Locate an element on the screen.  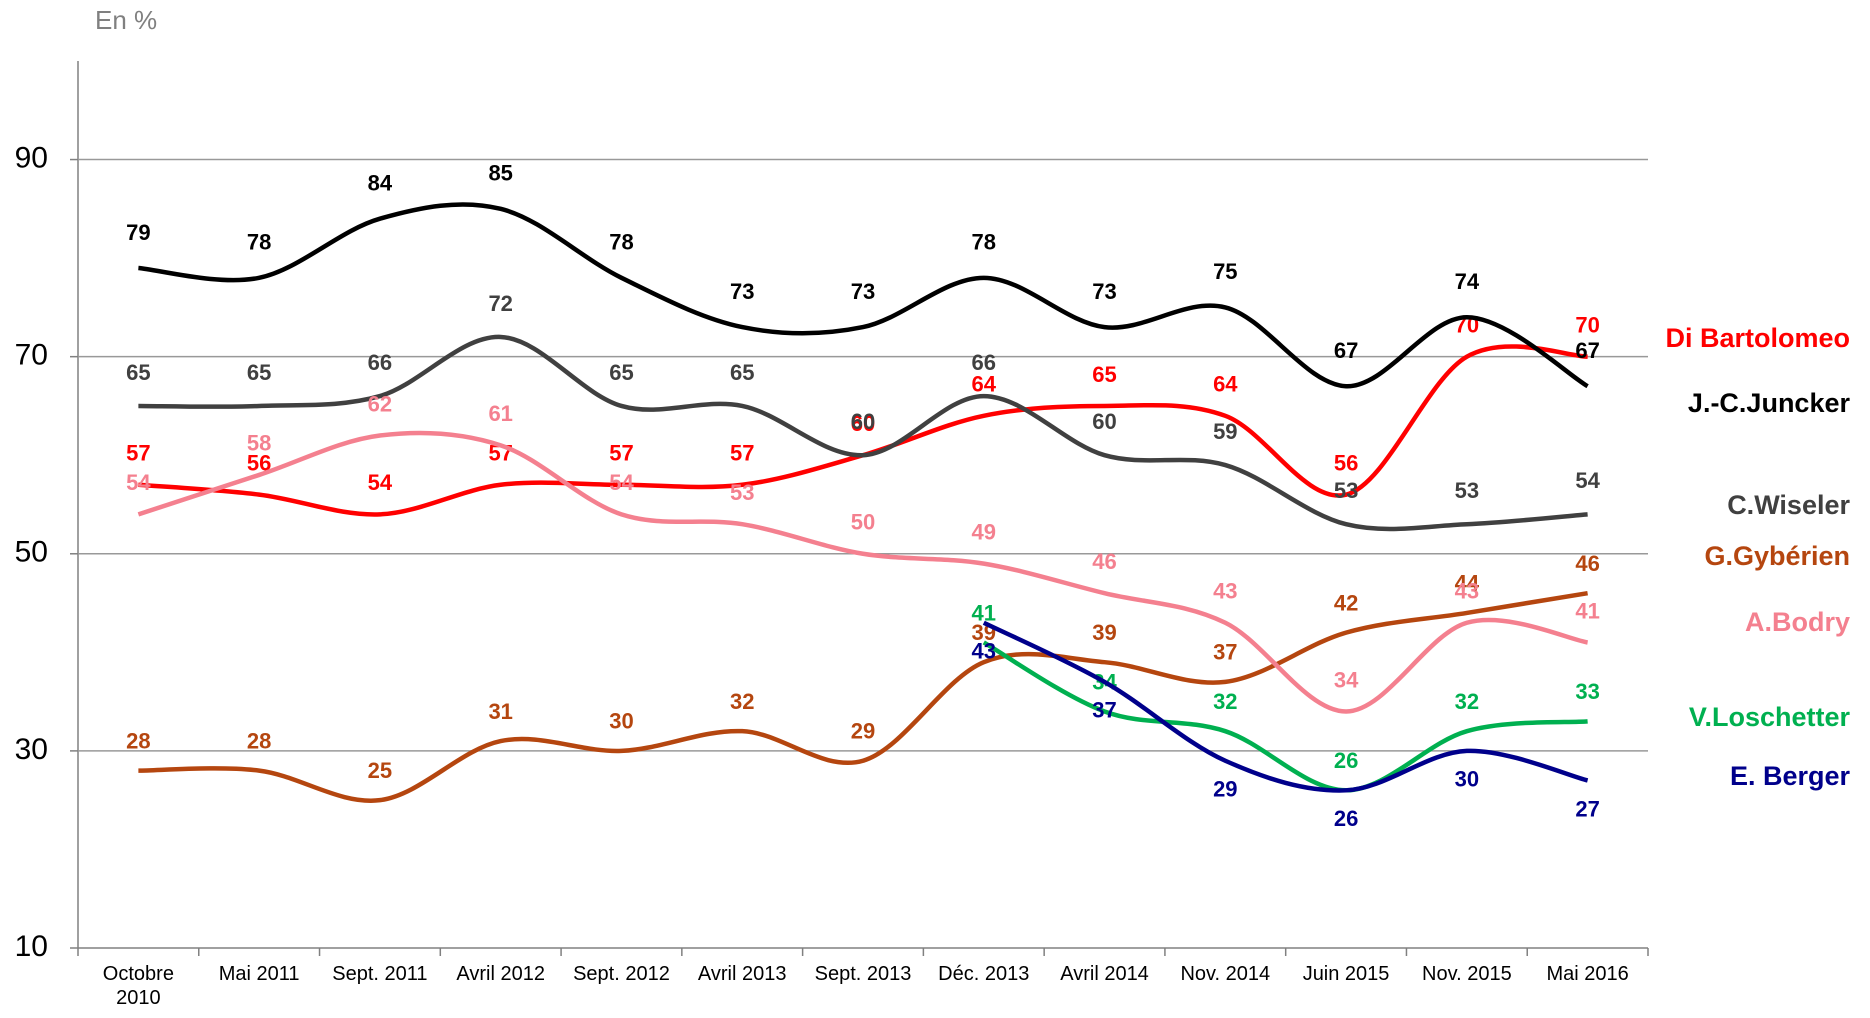
y-tick-label: 90 is located at coordinates (31, 157).